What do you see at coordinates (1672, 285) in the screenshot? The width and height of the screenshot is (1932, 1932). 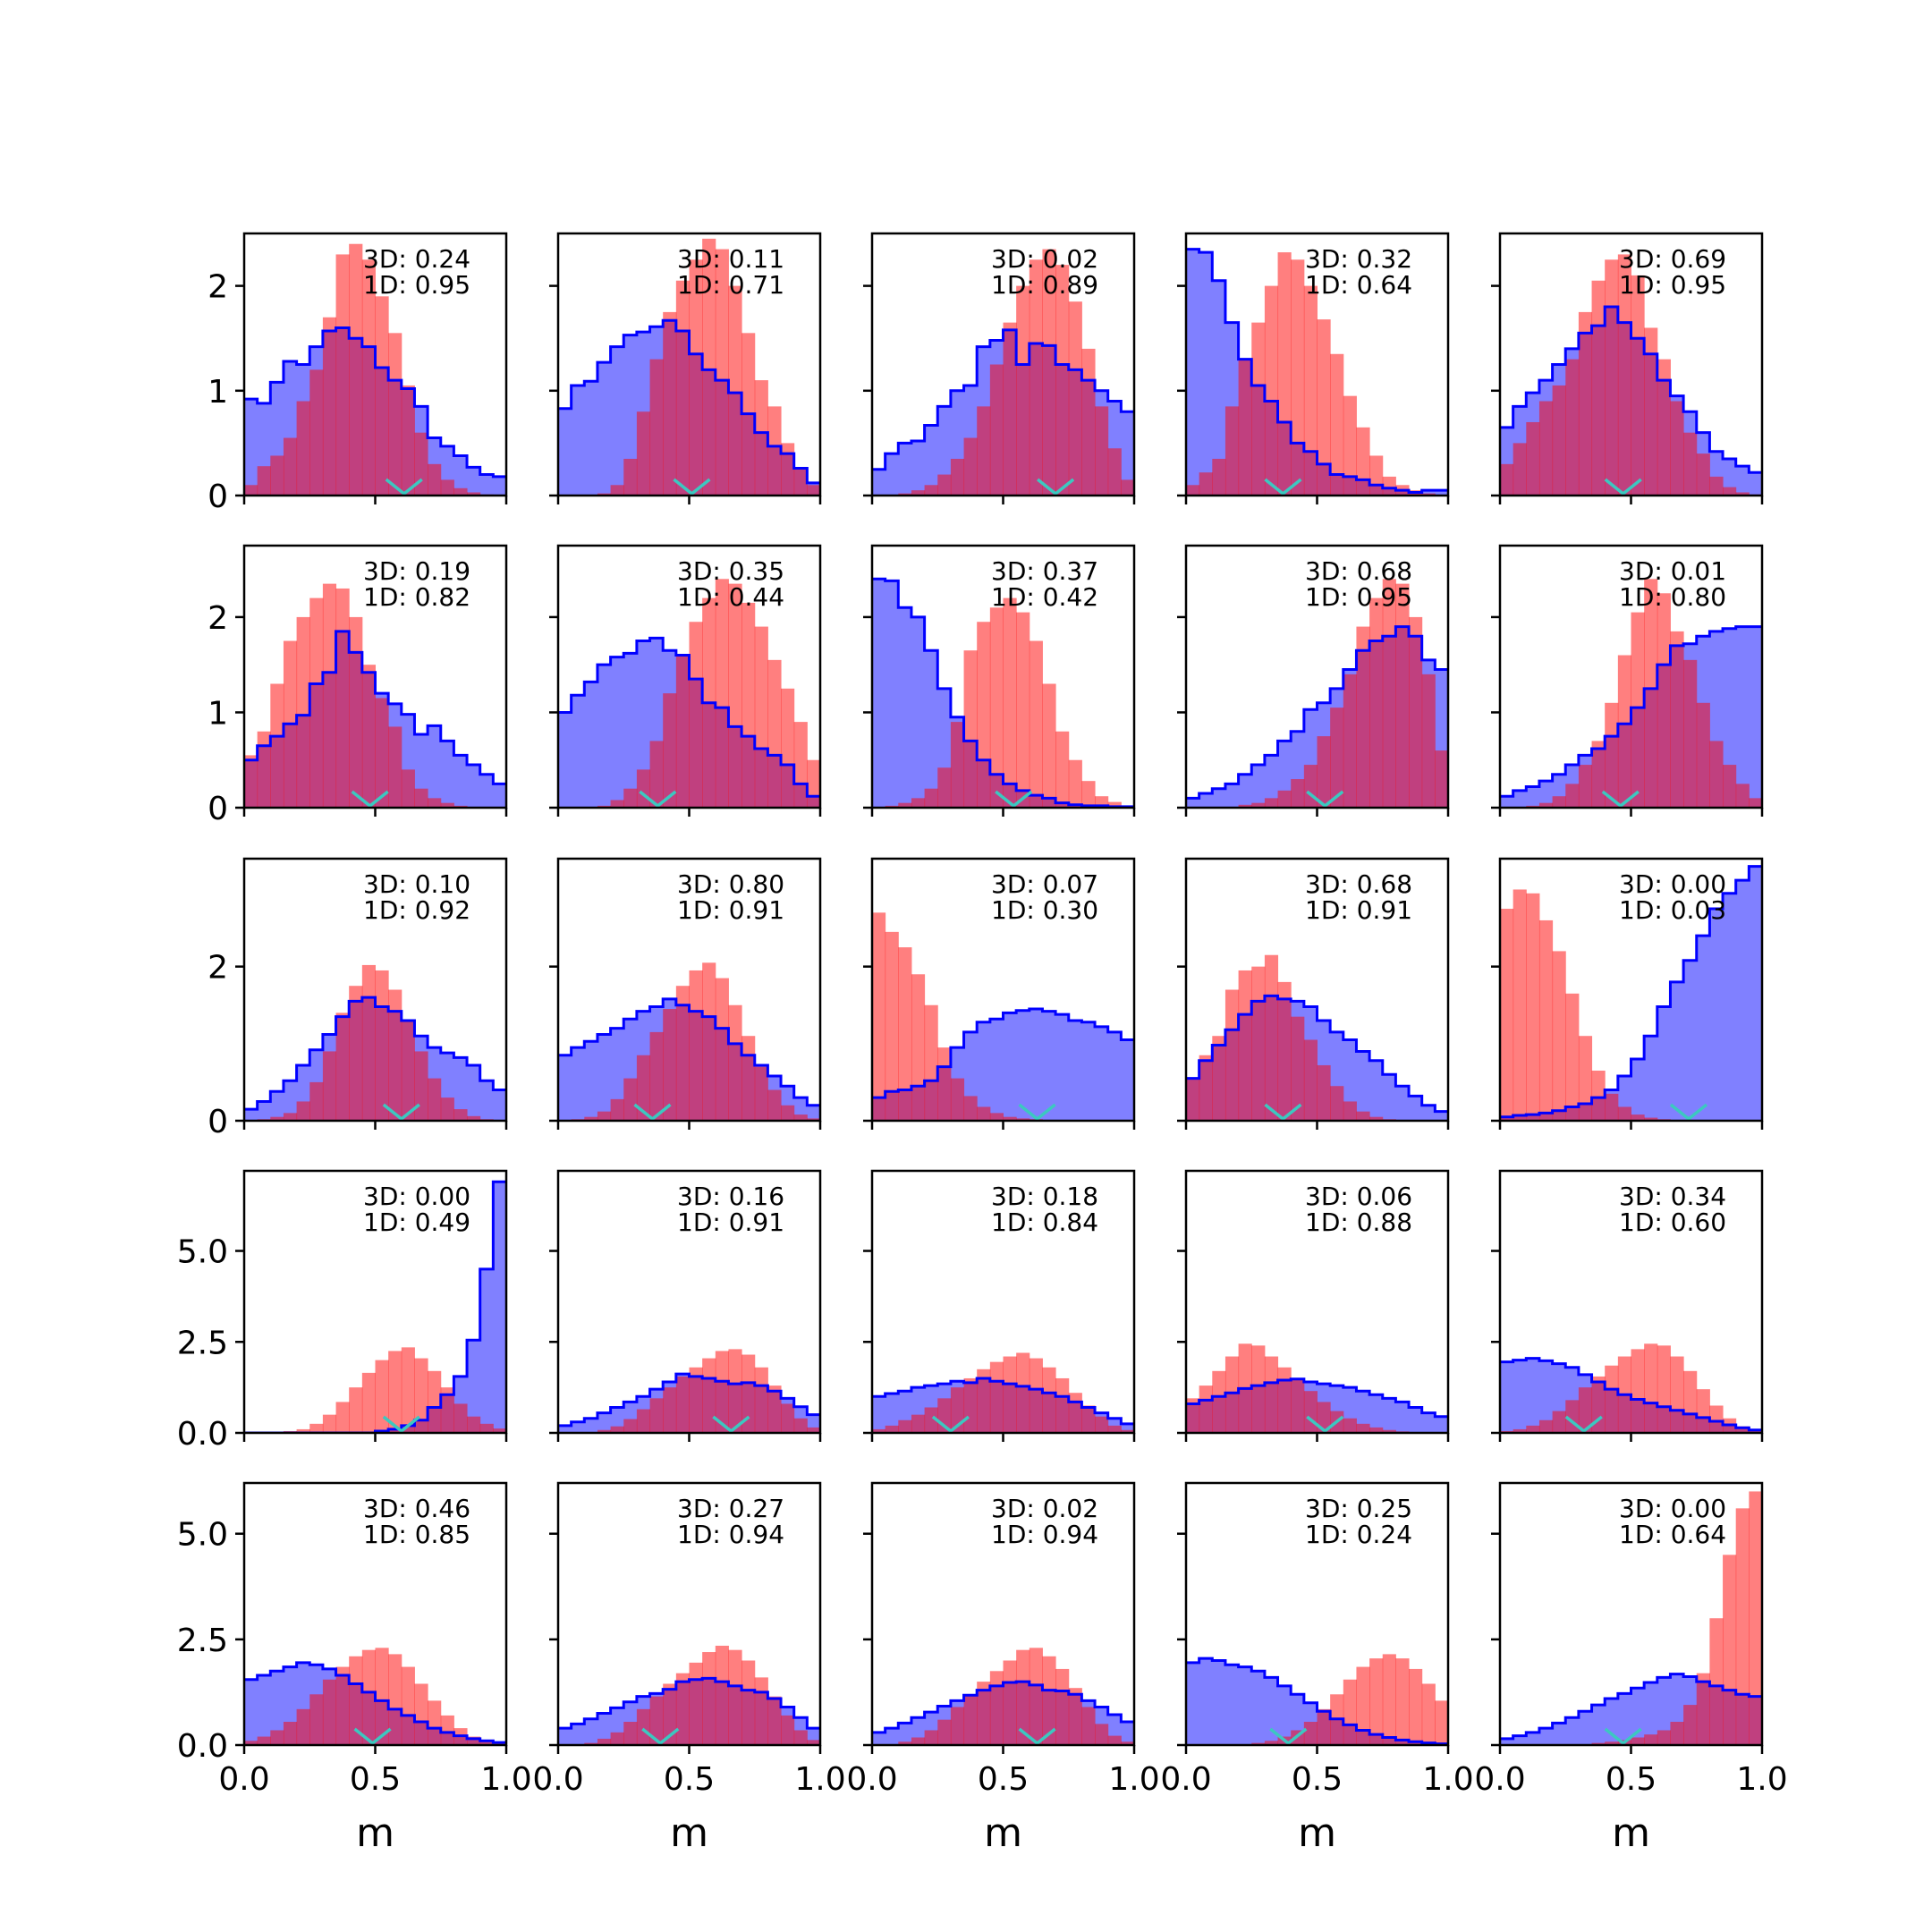 I see `annotation-1d: 1D: 0.95` at bounding box center [1672, 285].